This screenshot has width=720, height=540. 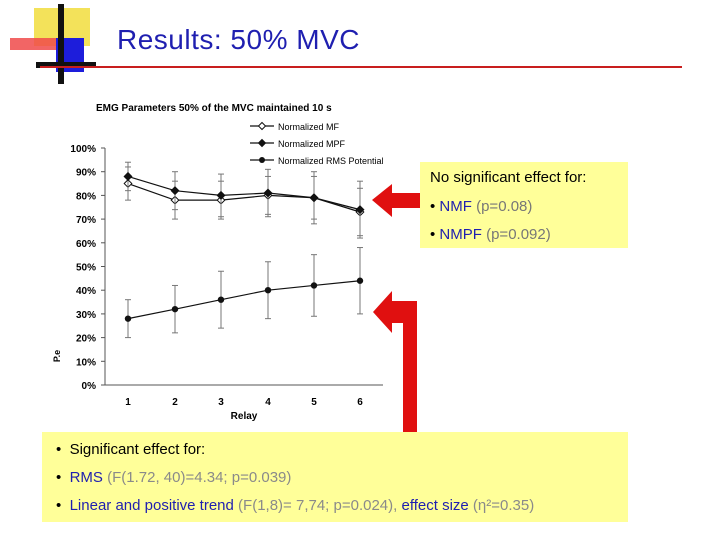 What do you see at coordinates (57, 356) in the screenshot?
I see `y-axis-label: P.e` at bounding box center [57, 356].